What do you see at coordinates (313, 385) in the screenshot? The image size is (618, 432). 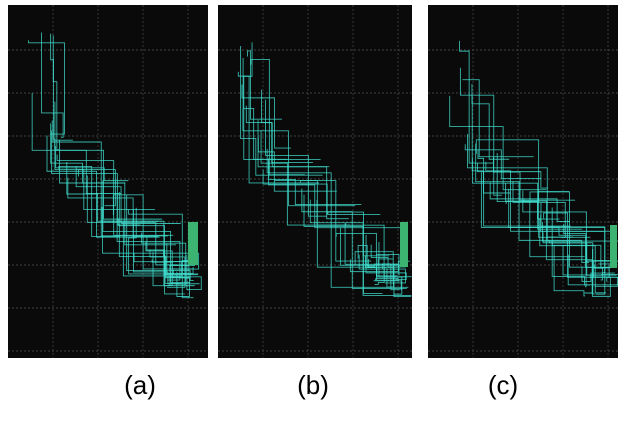 I see `panel-label: (b)` at bounding box center [313, 385].